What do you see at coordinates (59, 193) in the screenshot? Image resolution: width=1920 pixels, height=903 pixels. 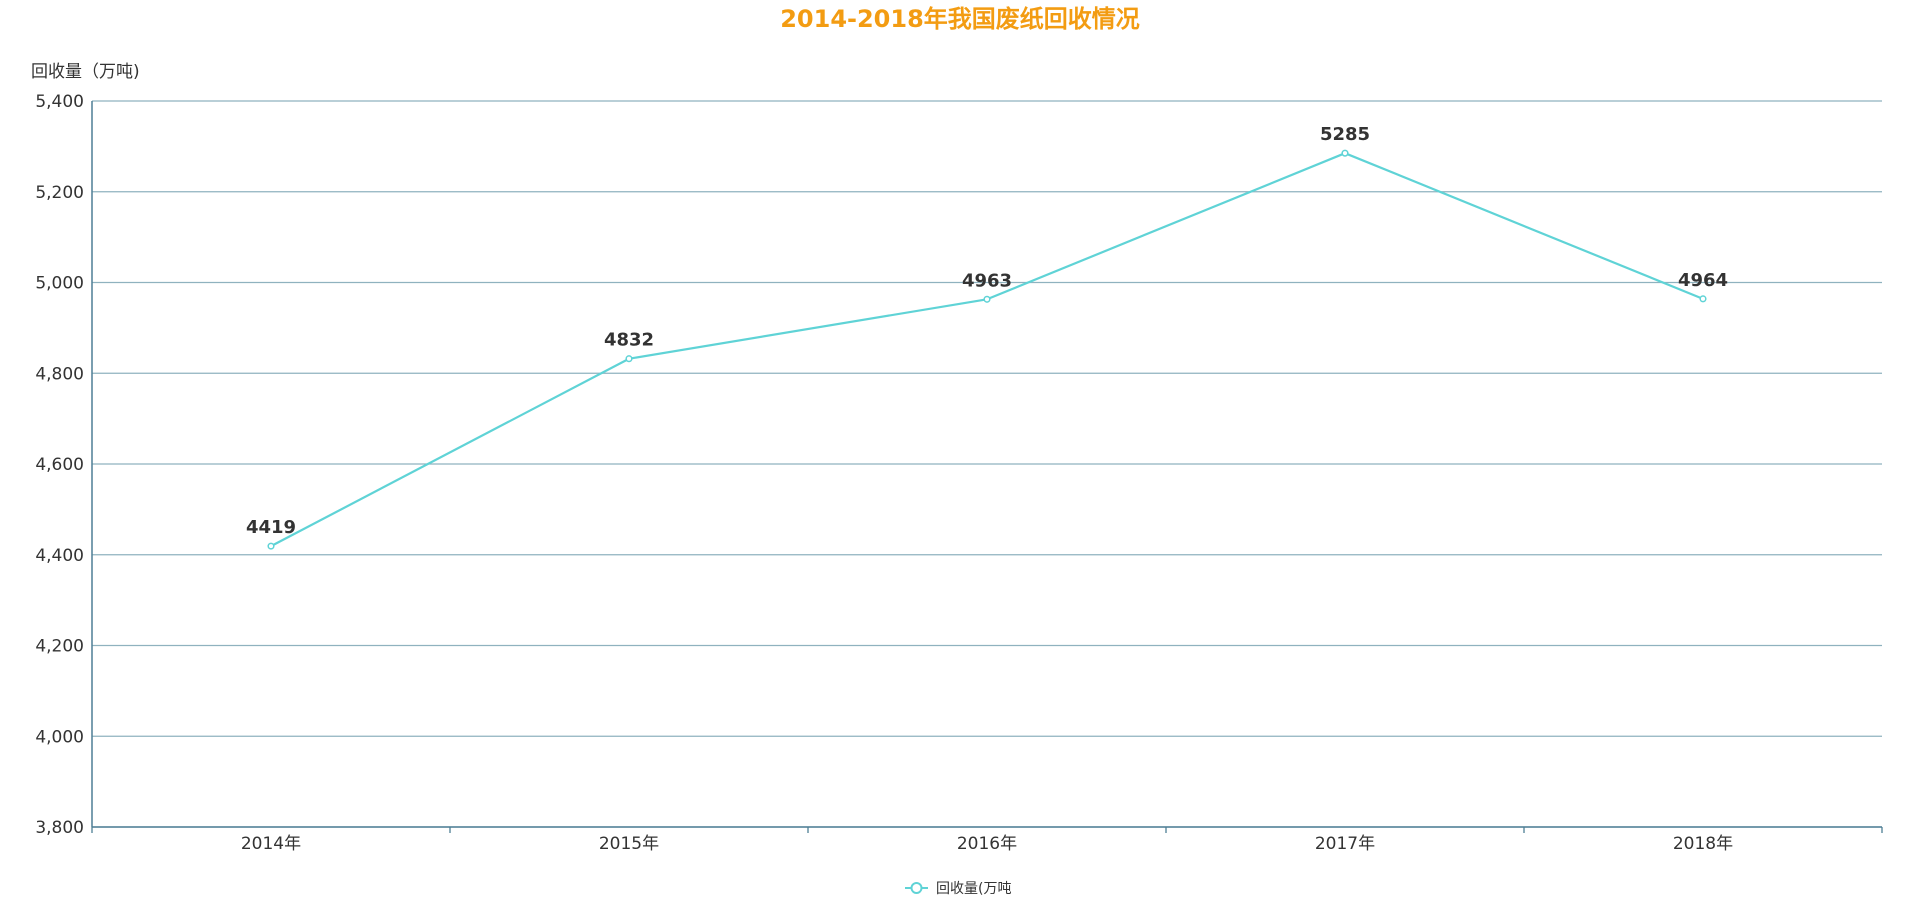 I see `y-tick-label: 5,200` at bounding box center [59, 193].